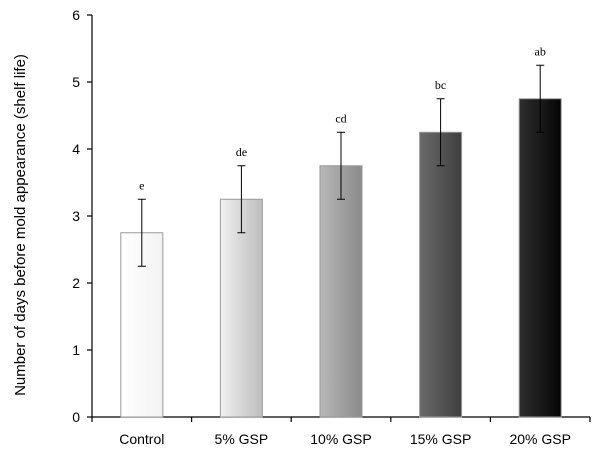 The width and height of the screenshot is (600, 456). Describe the element at coordinates (76, 350) in the screenshot. I see `y-tick-label: 1` at that location.